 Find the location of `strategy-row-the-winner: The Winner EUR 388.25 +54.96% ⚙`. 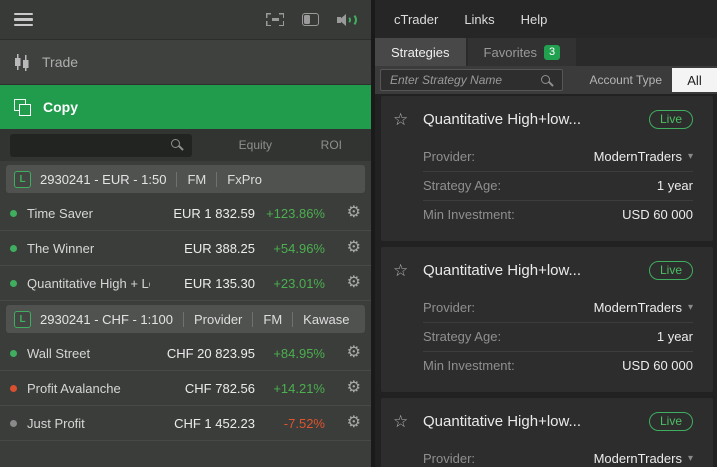

strategy-row-the-winner: The Winner EUR 388.25 +54.96% ⚙ is located at coordinates (185, 248).